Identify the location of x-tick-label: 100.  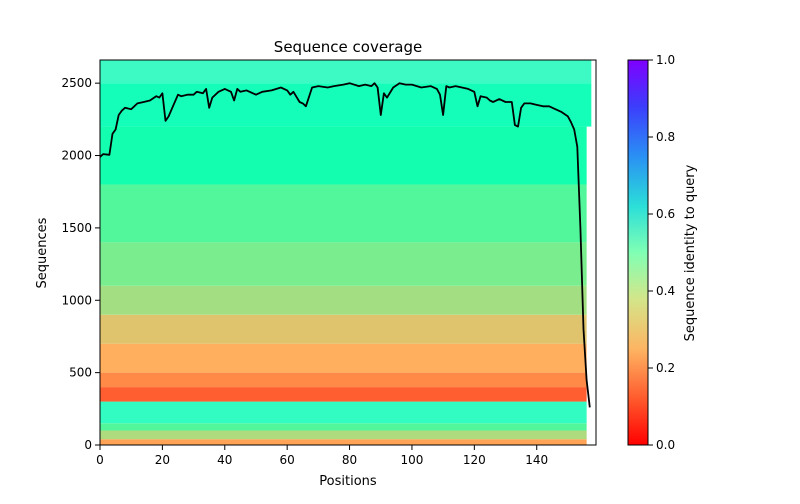
(411, 460).